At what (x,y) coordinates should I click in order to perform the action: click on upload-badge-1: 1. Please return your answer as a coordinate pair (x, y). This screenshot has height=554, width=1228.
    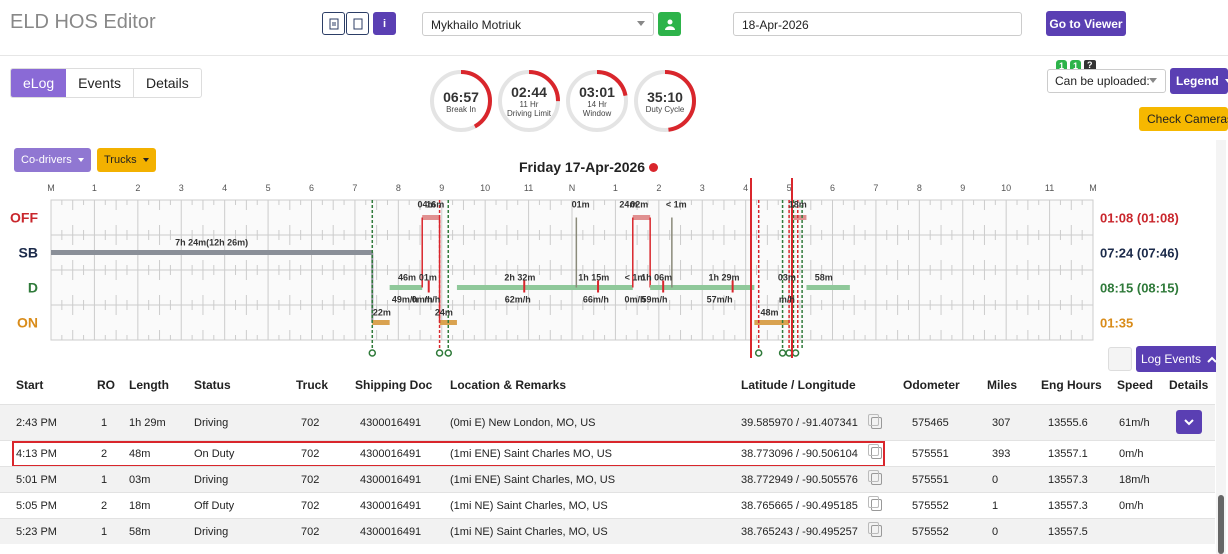
    Looking at the image, I should click on (1062, 66).